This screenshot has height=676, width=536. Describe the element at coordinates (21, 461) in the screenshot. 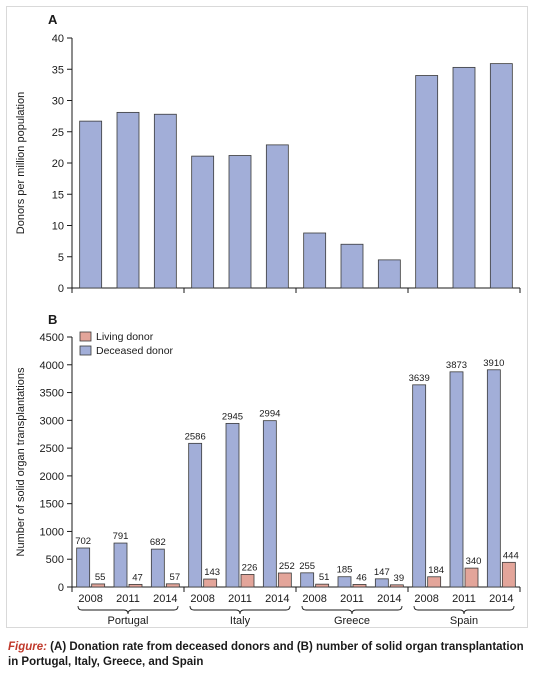

I see `panel-b-y-label: Number of solid organ transplantations` at that location.